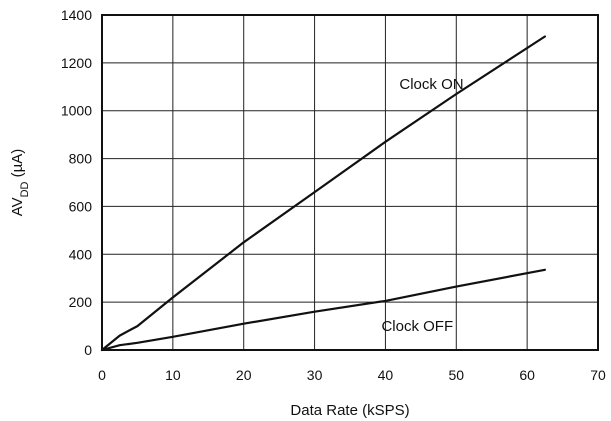  I want to click on x-axis-title: Data Rate (kSPS), so click(349, 410).